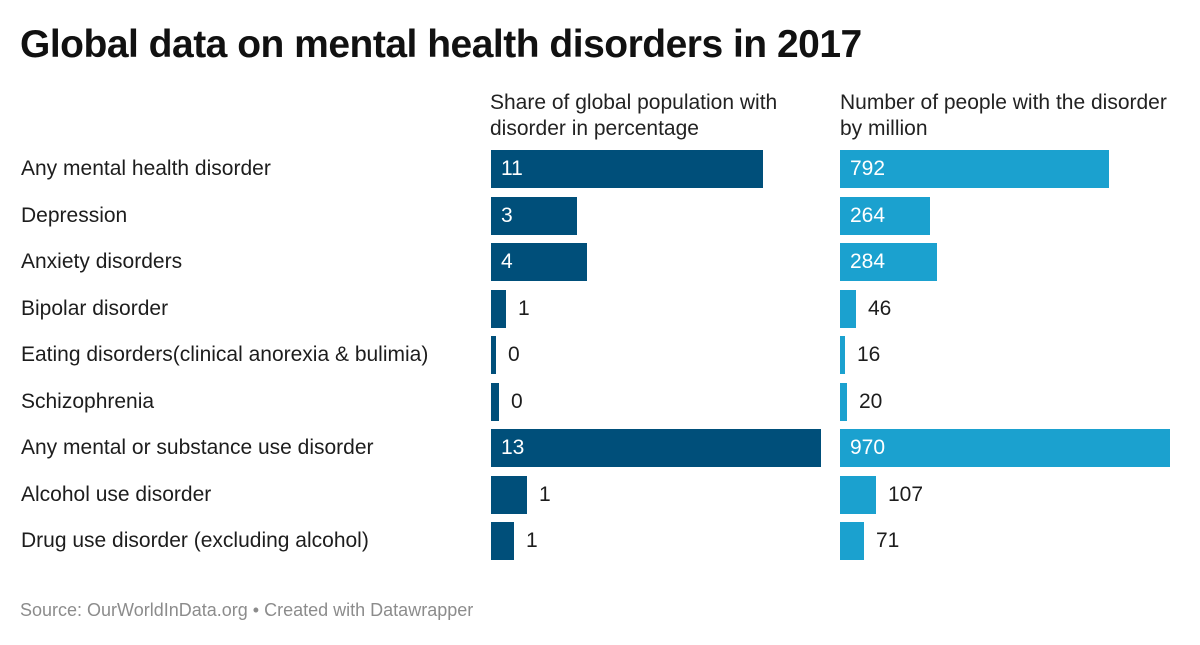 Image resolution: width=1200 pixels, height=645 pixels. What do you see at coordinates (74, 215) in the screenshot?
I see `row-label: Depression` at bounding box center [74, 215].